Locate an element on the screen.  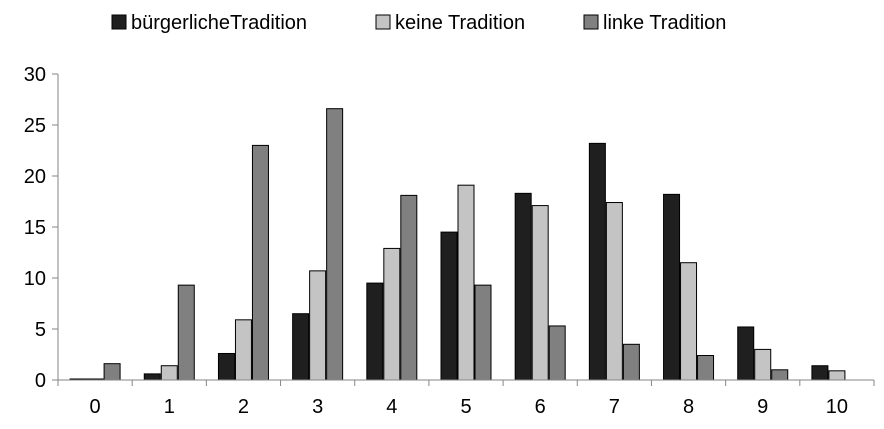
x-tick-label: 0 is located at coordinates (95, 407).